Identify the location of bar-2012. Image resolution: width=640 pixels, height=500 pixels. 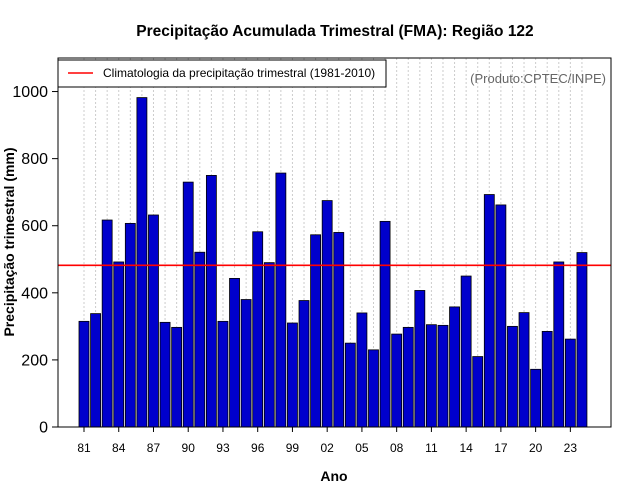
(443, 376).